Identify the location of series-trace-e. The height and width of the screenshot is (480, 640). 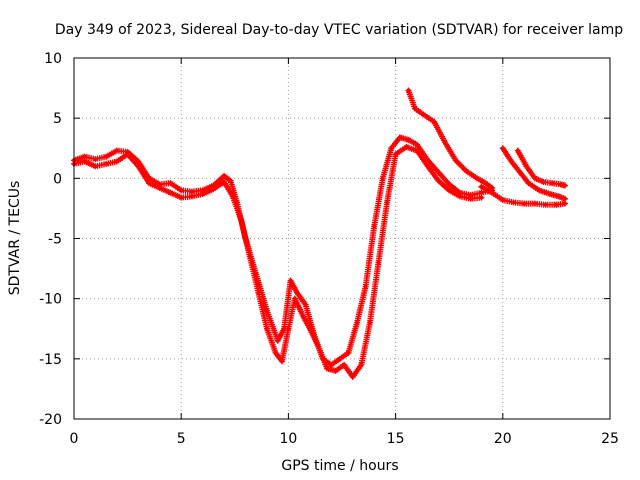
(533, 173).